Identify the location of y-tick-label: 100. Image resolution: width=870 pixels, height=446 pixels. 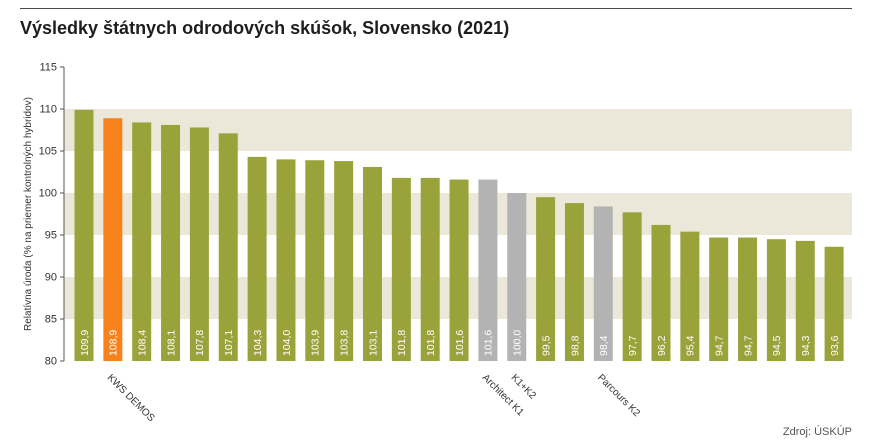
(48, 194).